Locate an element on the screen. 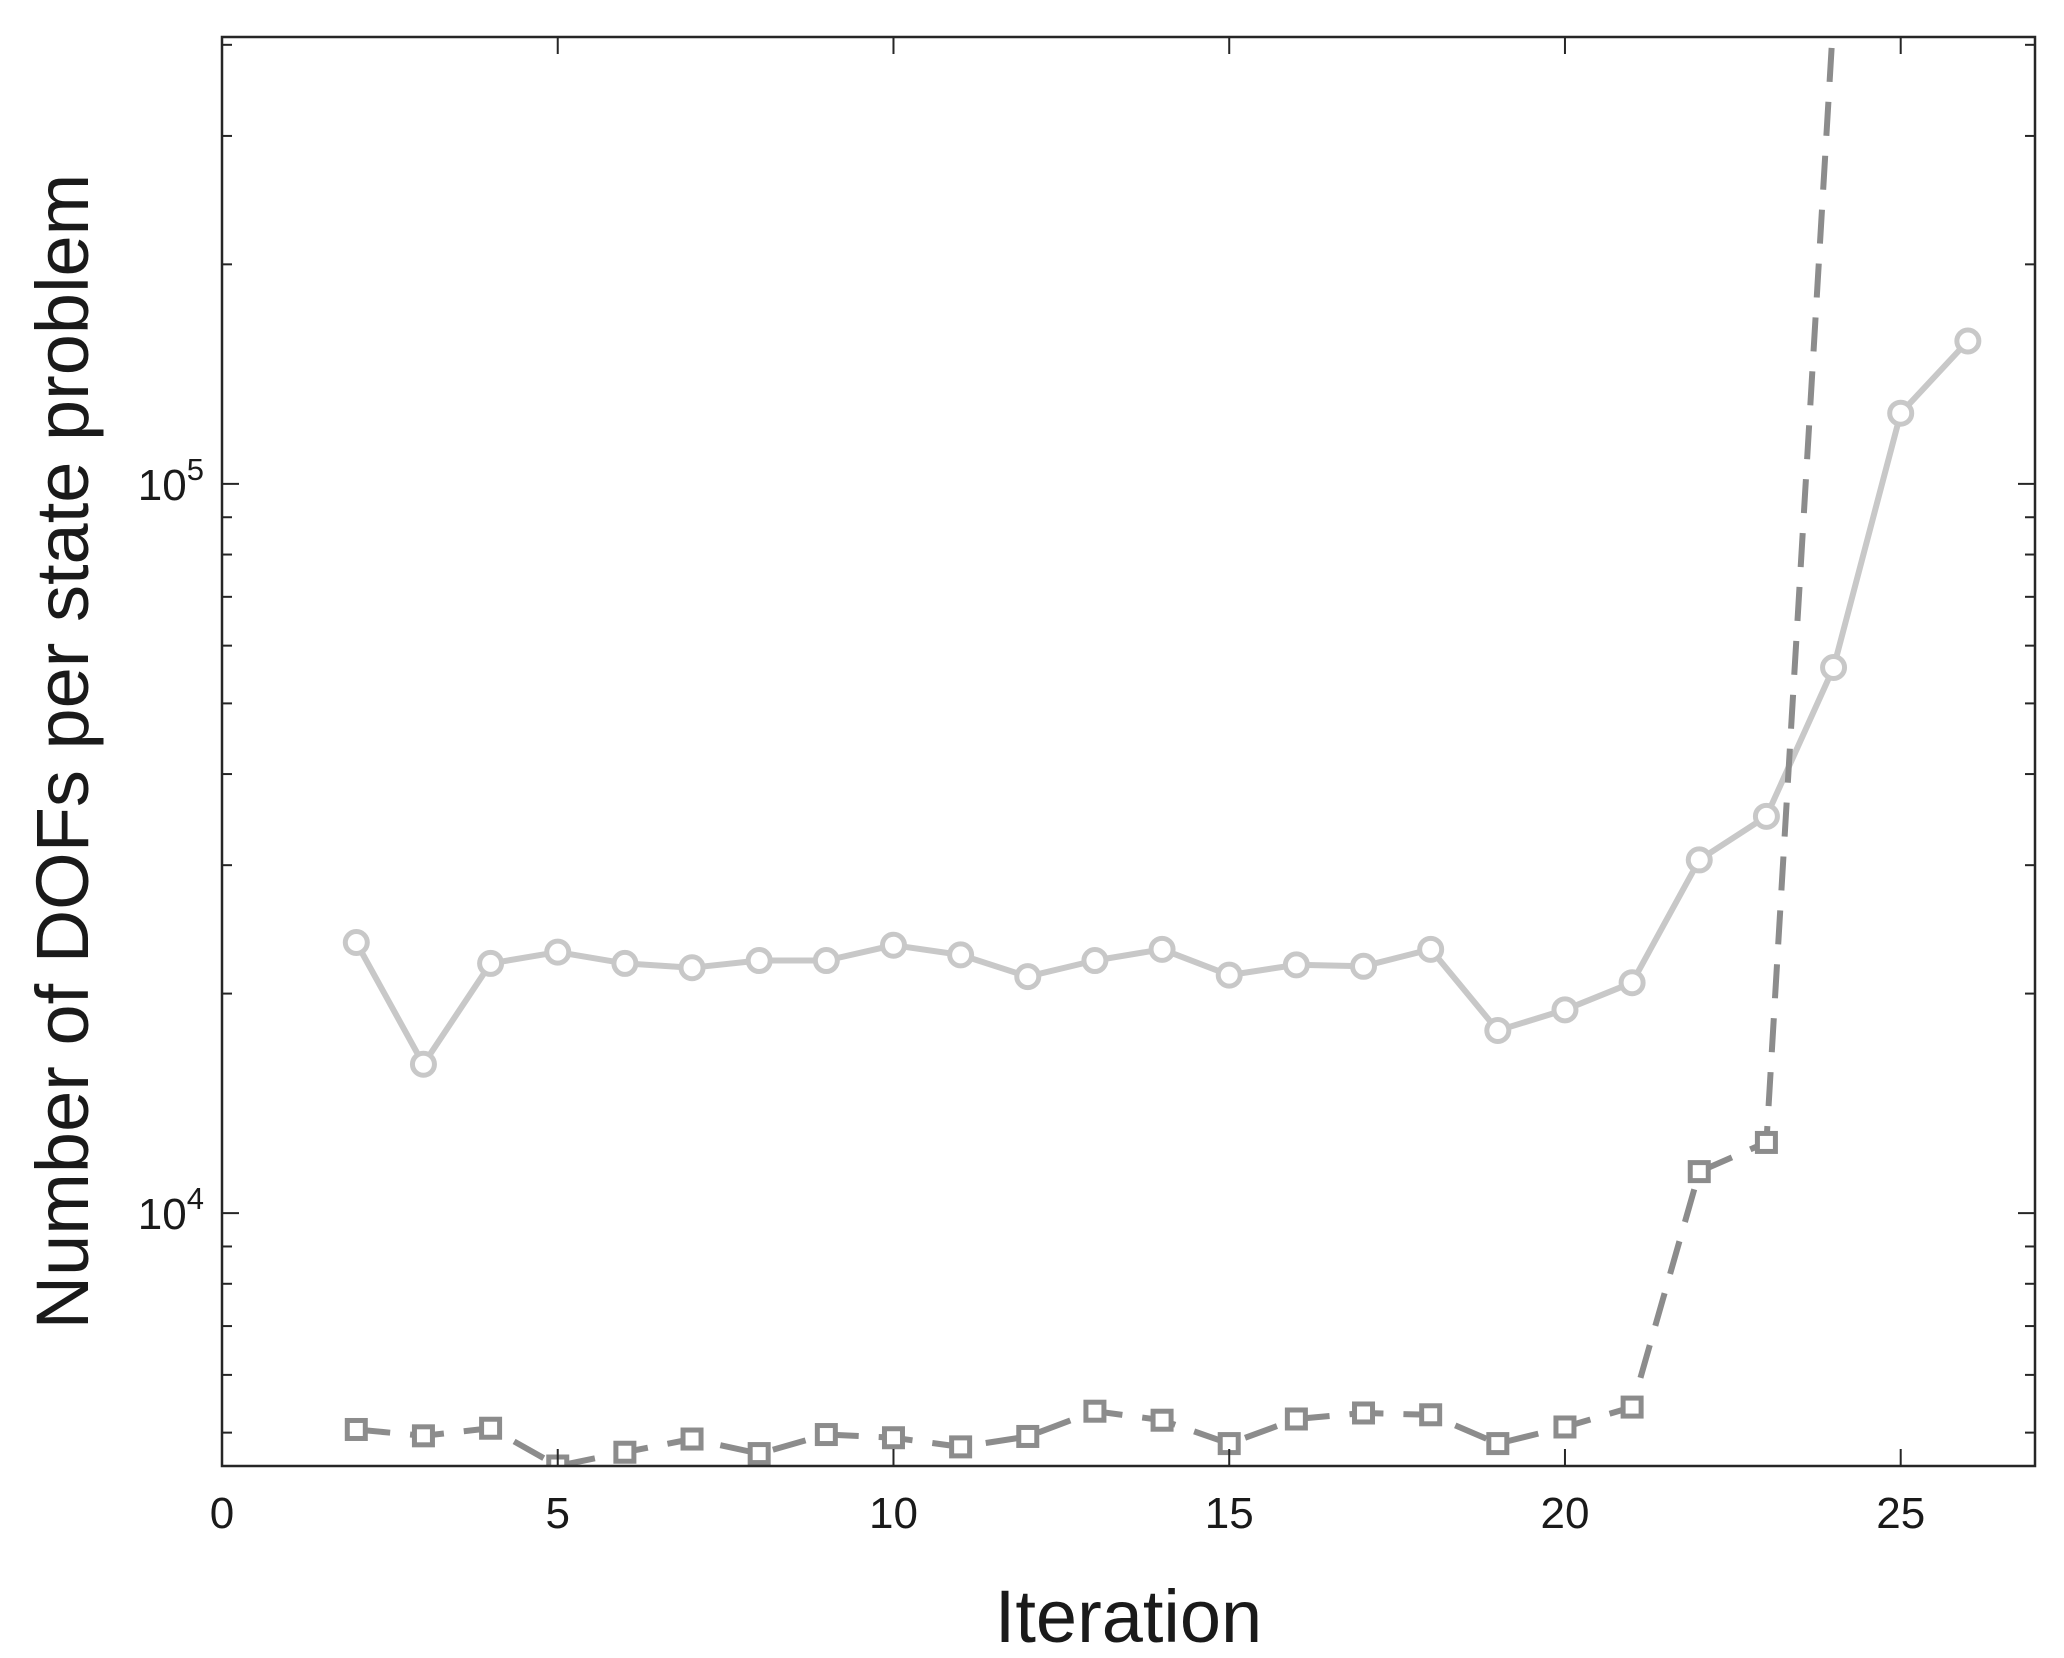 The height and width of the screenshot is (1658, 2064). x-tick-label: 10 is located at coordinates (893, 1513).